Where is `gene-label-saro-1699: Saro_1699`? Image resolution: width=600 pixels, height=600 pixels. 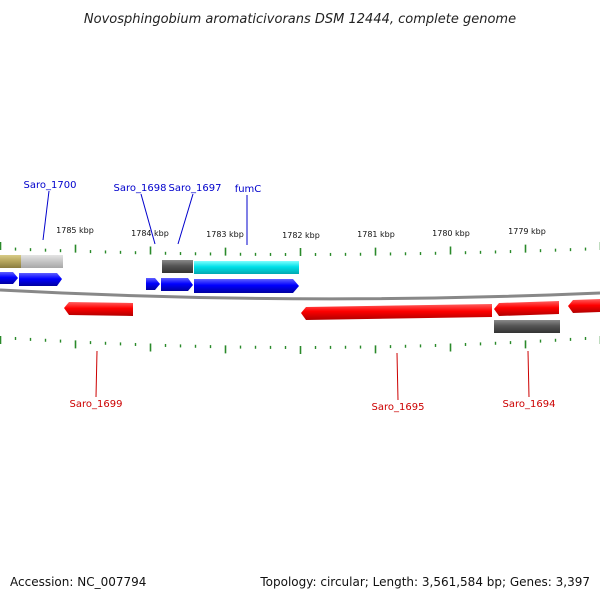
gene-label-saro-1699: Saro_1699 is located at coordinates (96, 404).